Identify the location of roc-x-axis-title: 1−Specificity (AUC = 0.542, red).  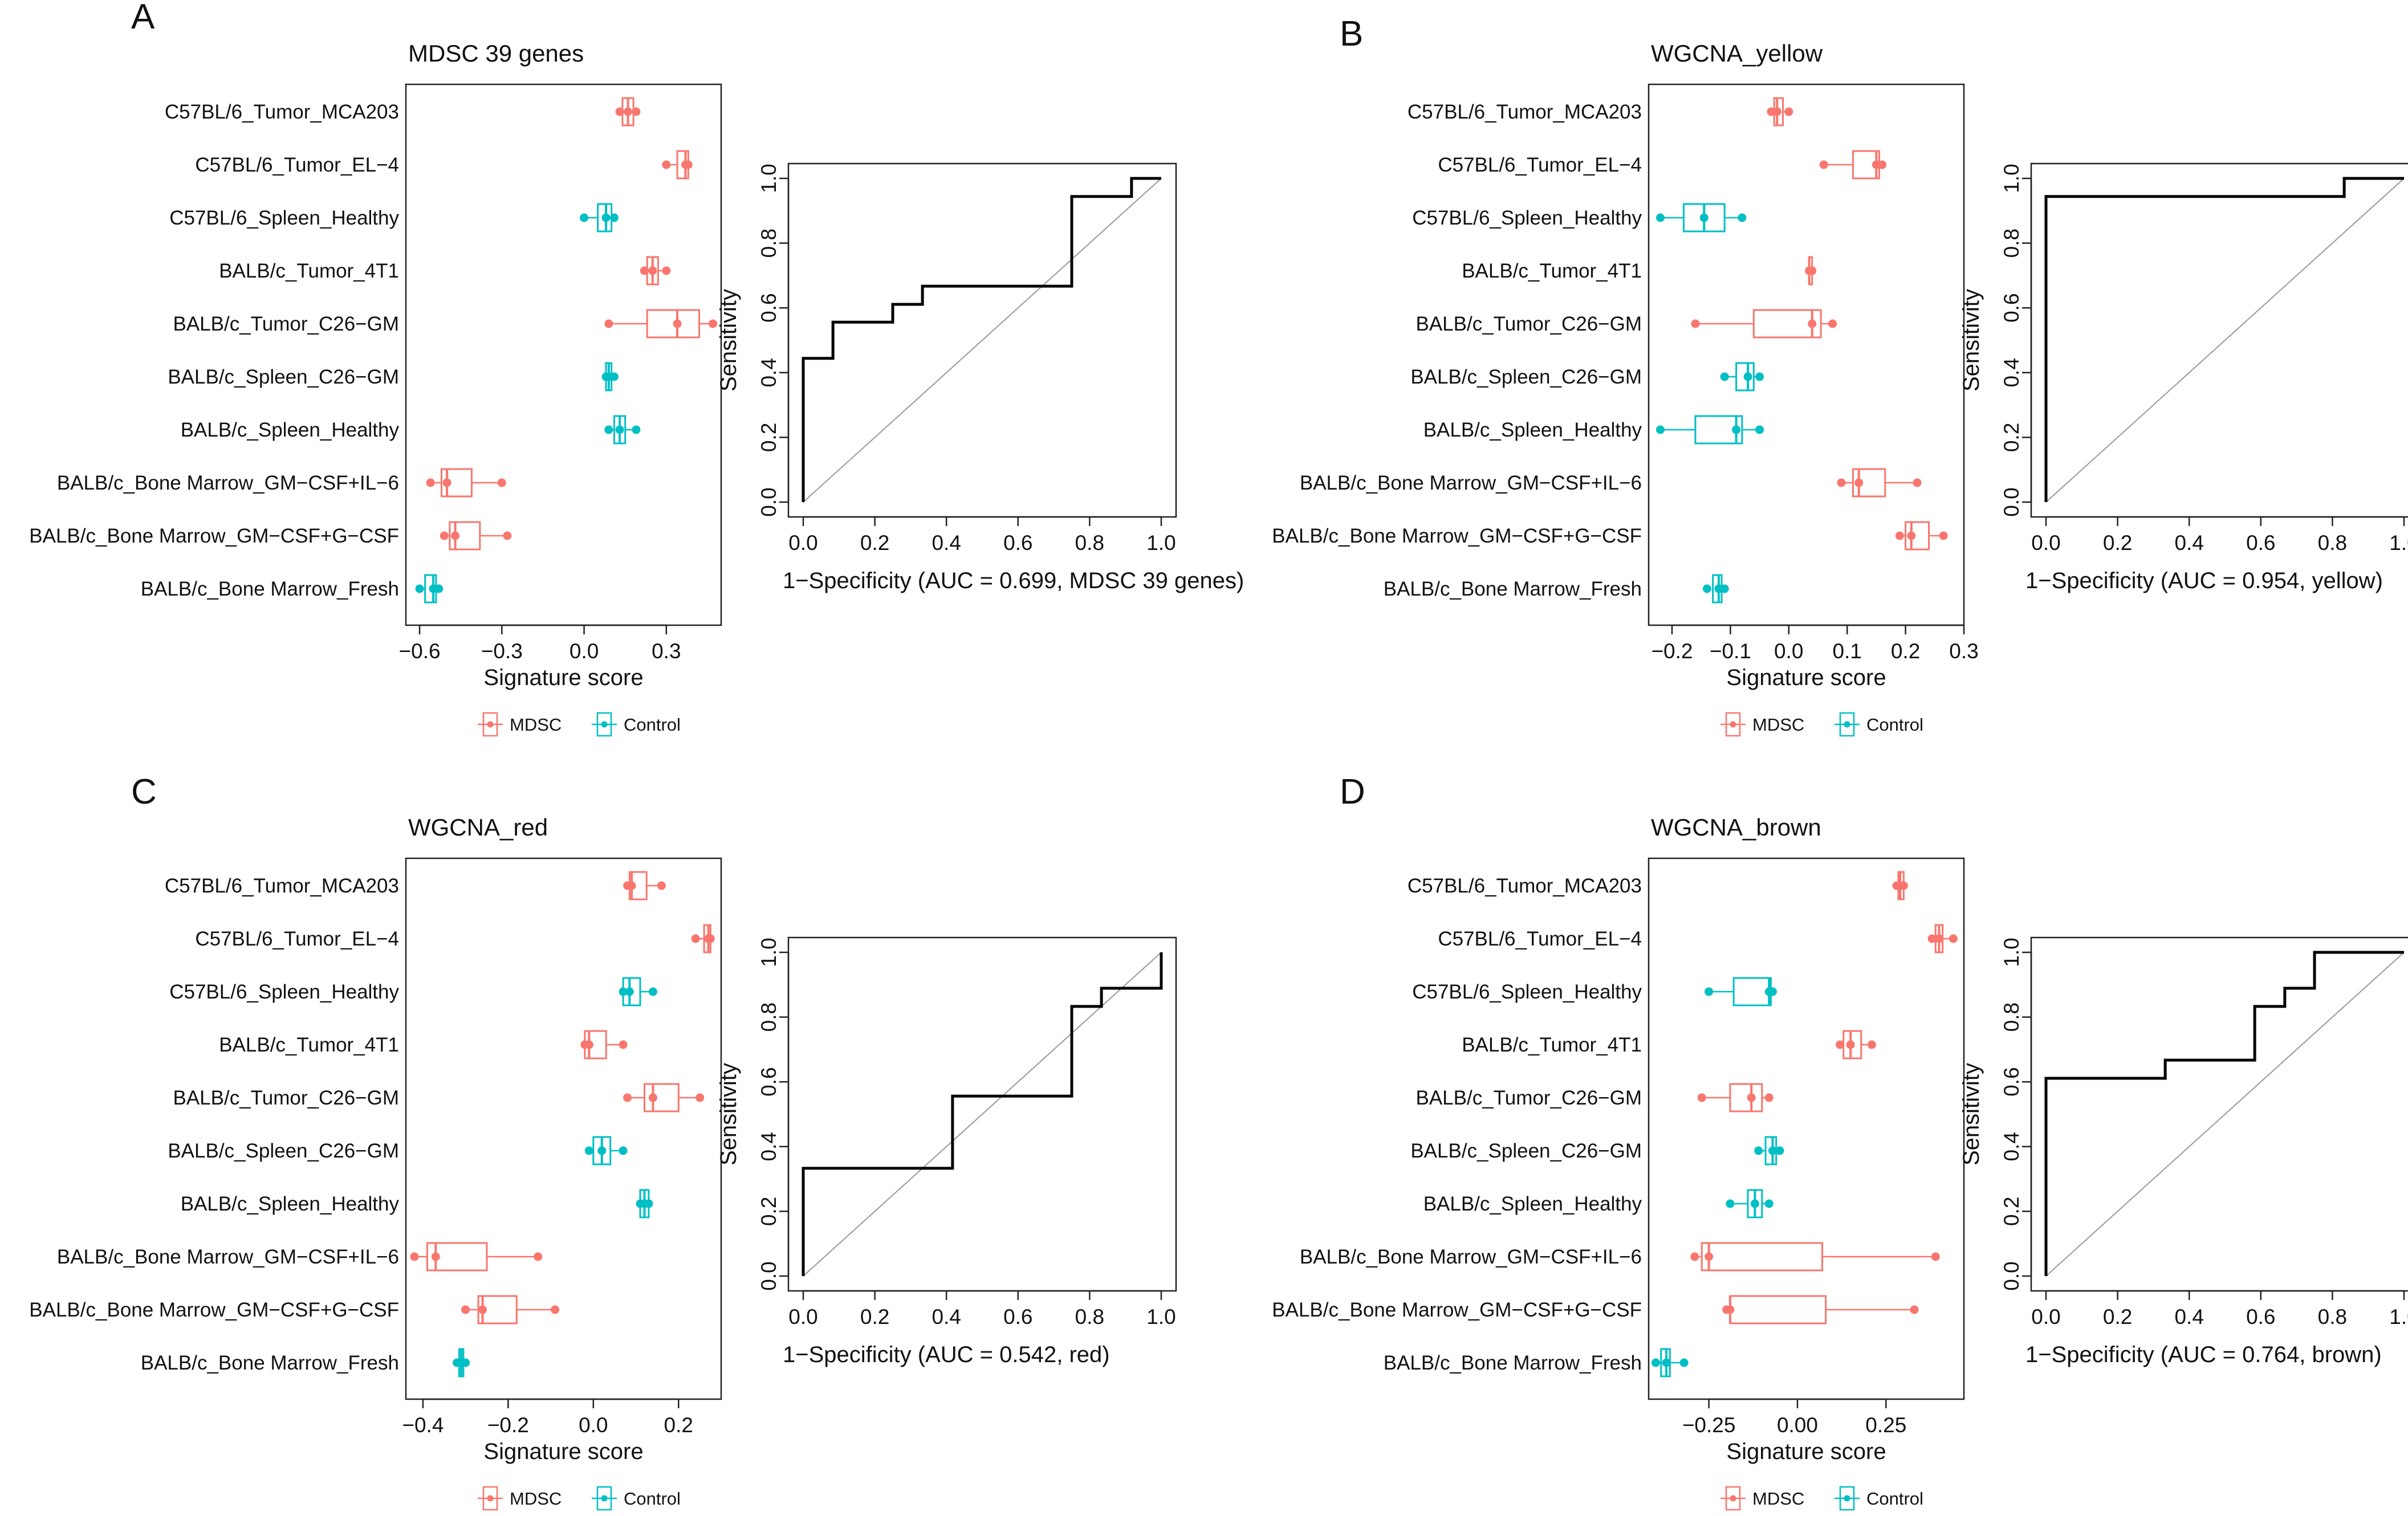
(946, 1354).